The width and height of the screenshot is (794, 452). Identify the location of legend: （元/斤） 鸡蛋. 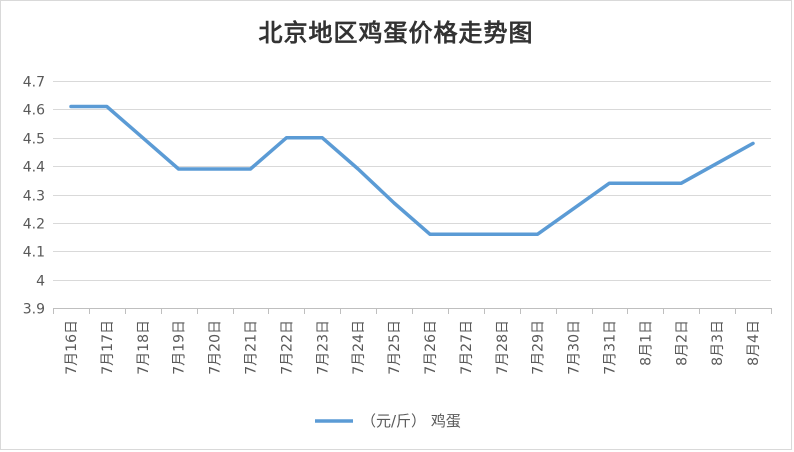
(388, 421).